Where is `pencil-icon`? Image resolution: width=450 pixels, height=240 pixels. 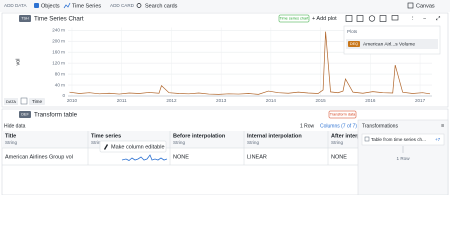
pencil-icon is located at coordinates (106, 147).